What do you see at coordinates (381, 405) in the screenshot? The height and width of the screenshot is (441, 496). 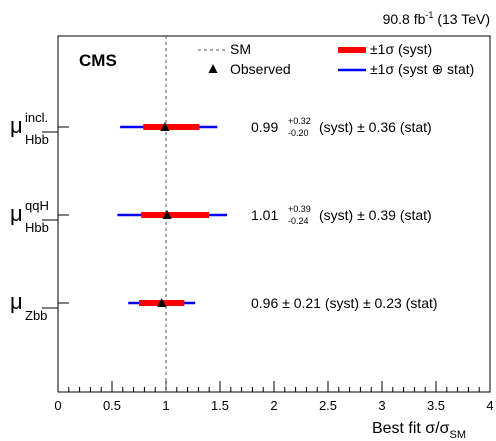 I see `x-tick-label: 3` at bounding box center [381, 405].